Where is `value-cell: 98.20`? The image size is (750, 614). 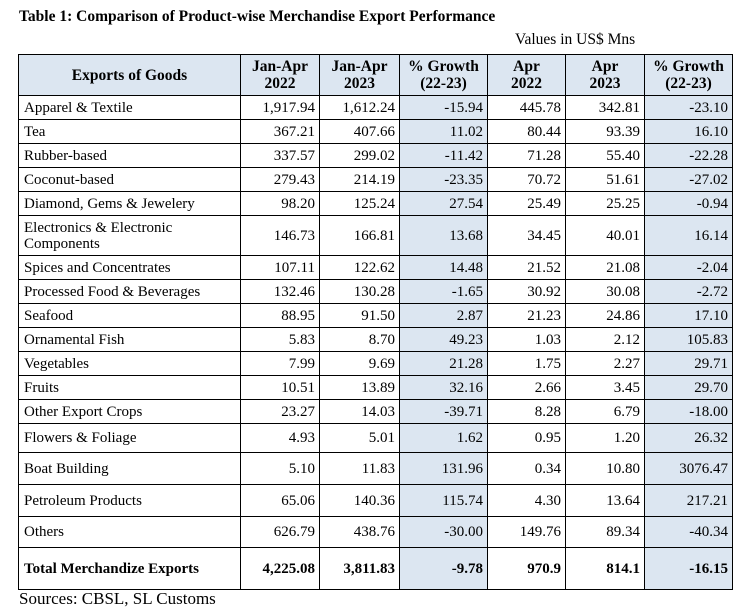
value-cell: 98.20 is located at coordinates (280, 203).